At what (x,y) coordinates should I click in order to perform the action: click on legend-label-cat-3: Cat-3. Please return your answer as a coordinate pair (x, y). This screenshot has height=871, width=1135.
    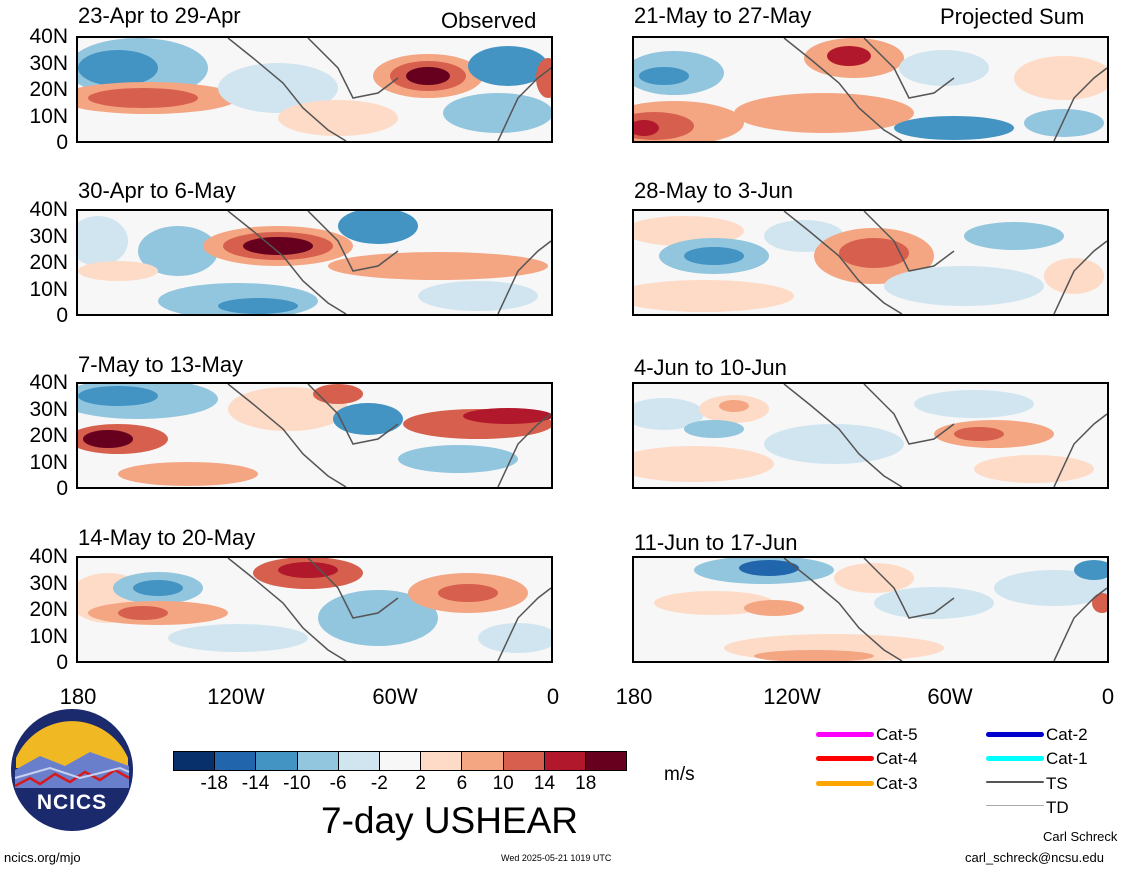
    Looking at the image, I should click on (897, 783).